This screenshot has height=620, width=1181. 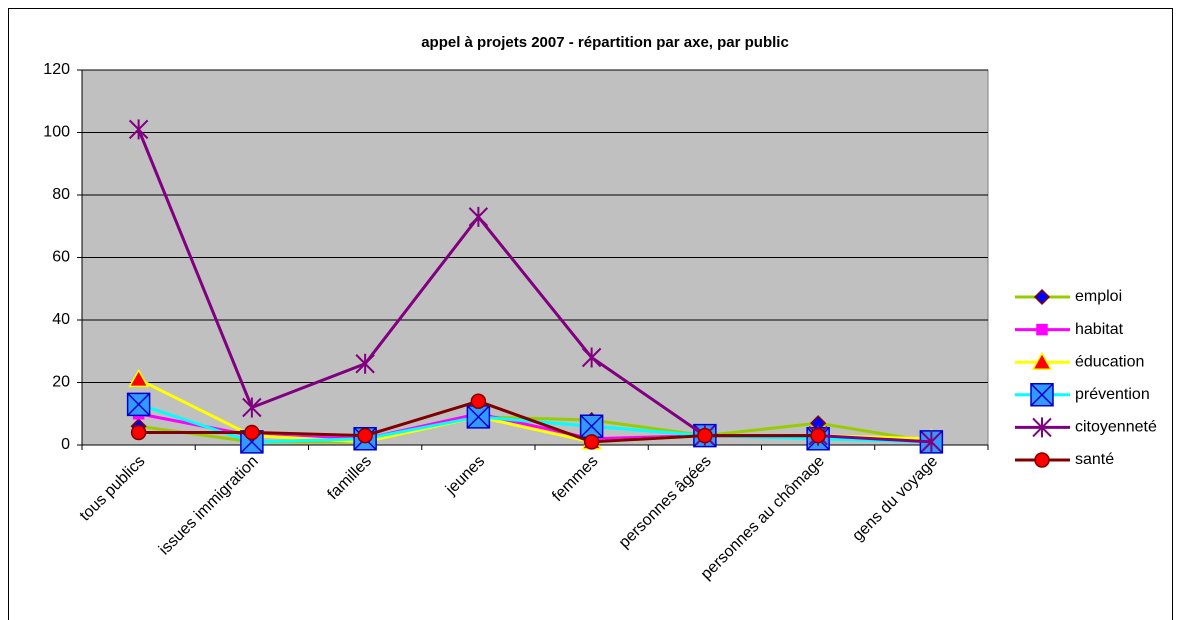 What do you see at coordinates (1098, 296) in the screenshot?
I see `legend-label: emploi` at bounding box center [1098, 296].